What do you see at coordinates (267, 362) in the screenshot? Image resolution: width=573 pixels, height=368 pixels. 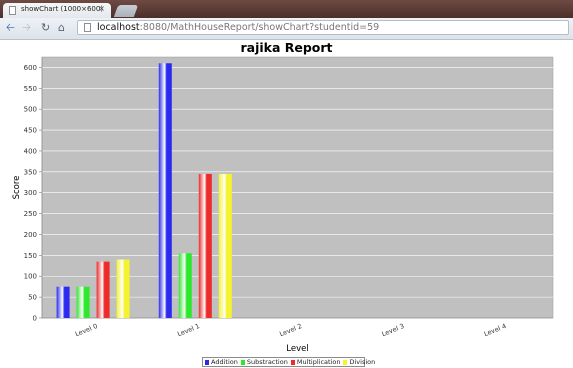 I see `legend-label: Substraction` at bounding box center [267, 362].